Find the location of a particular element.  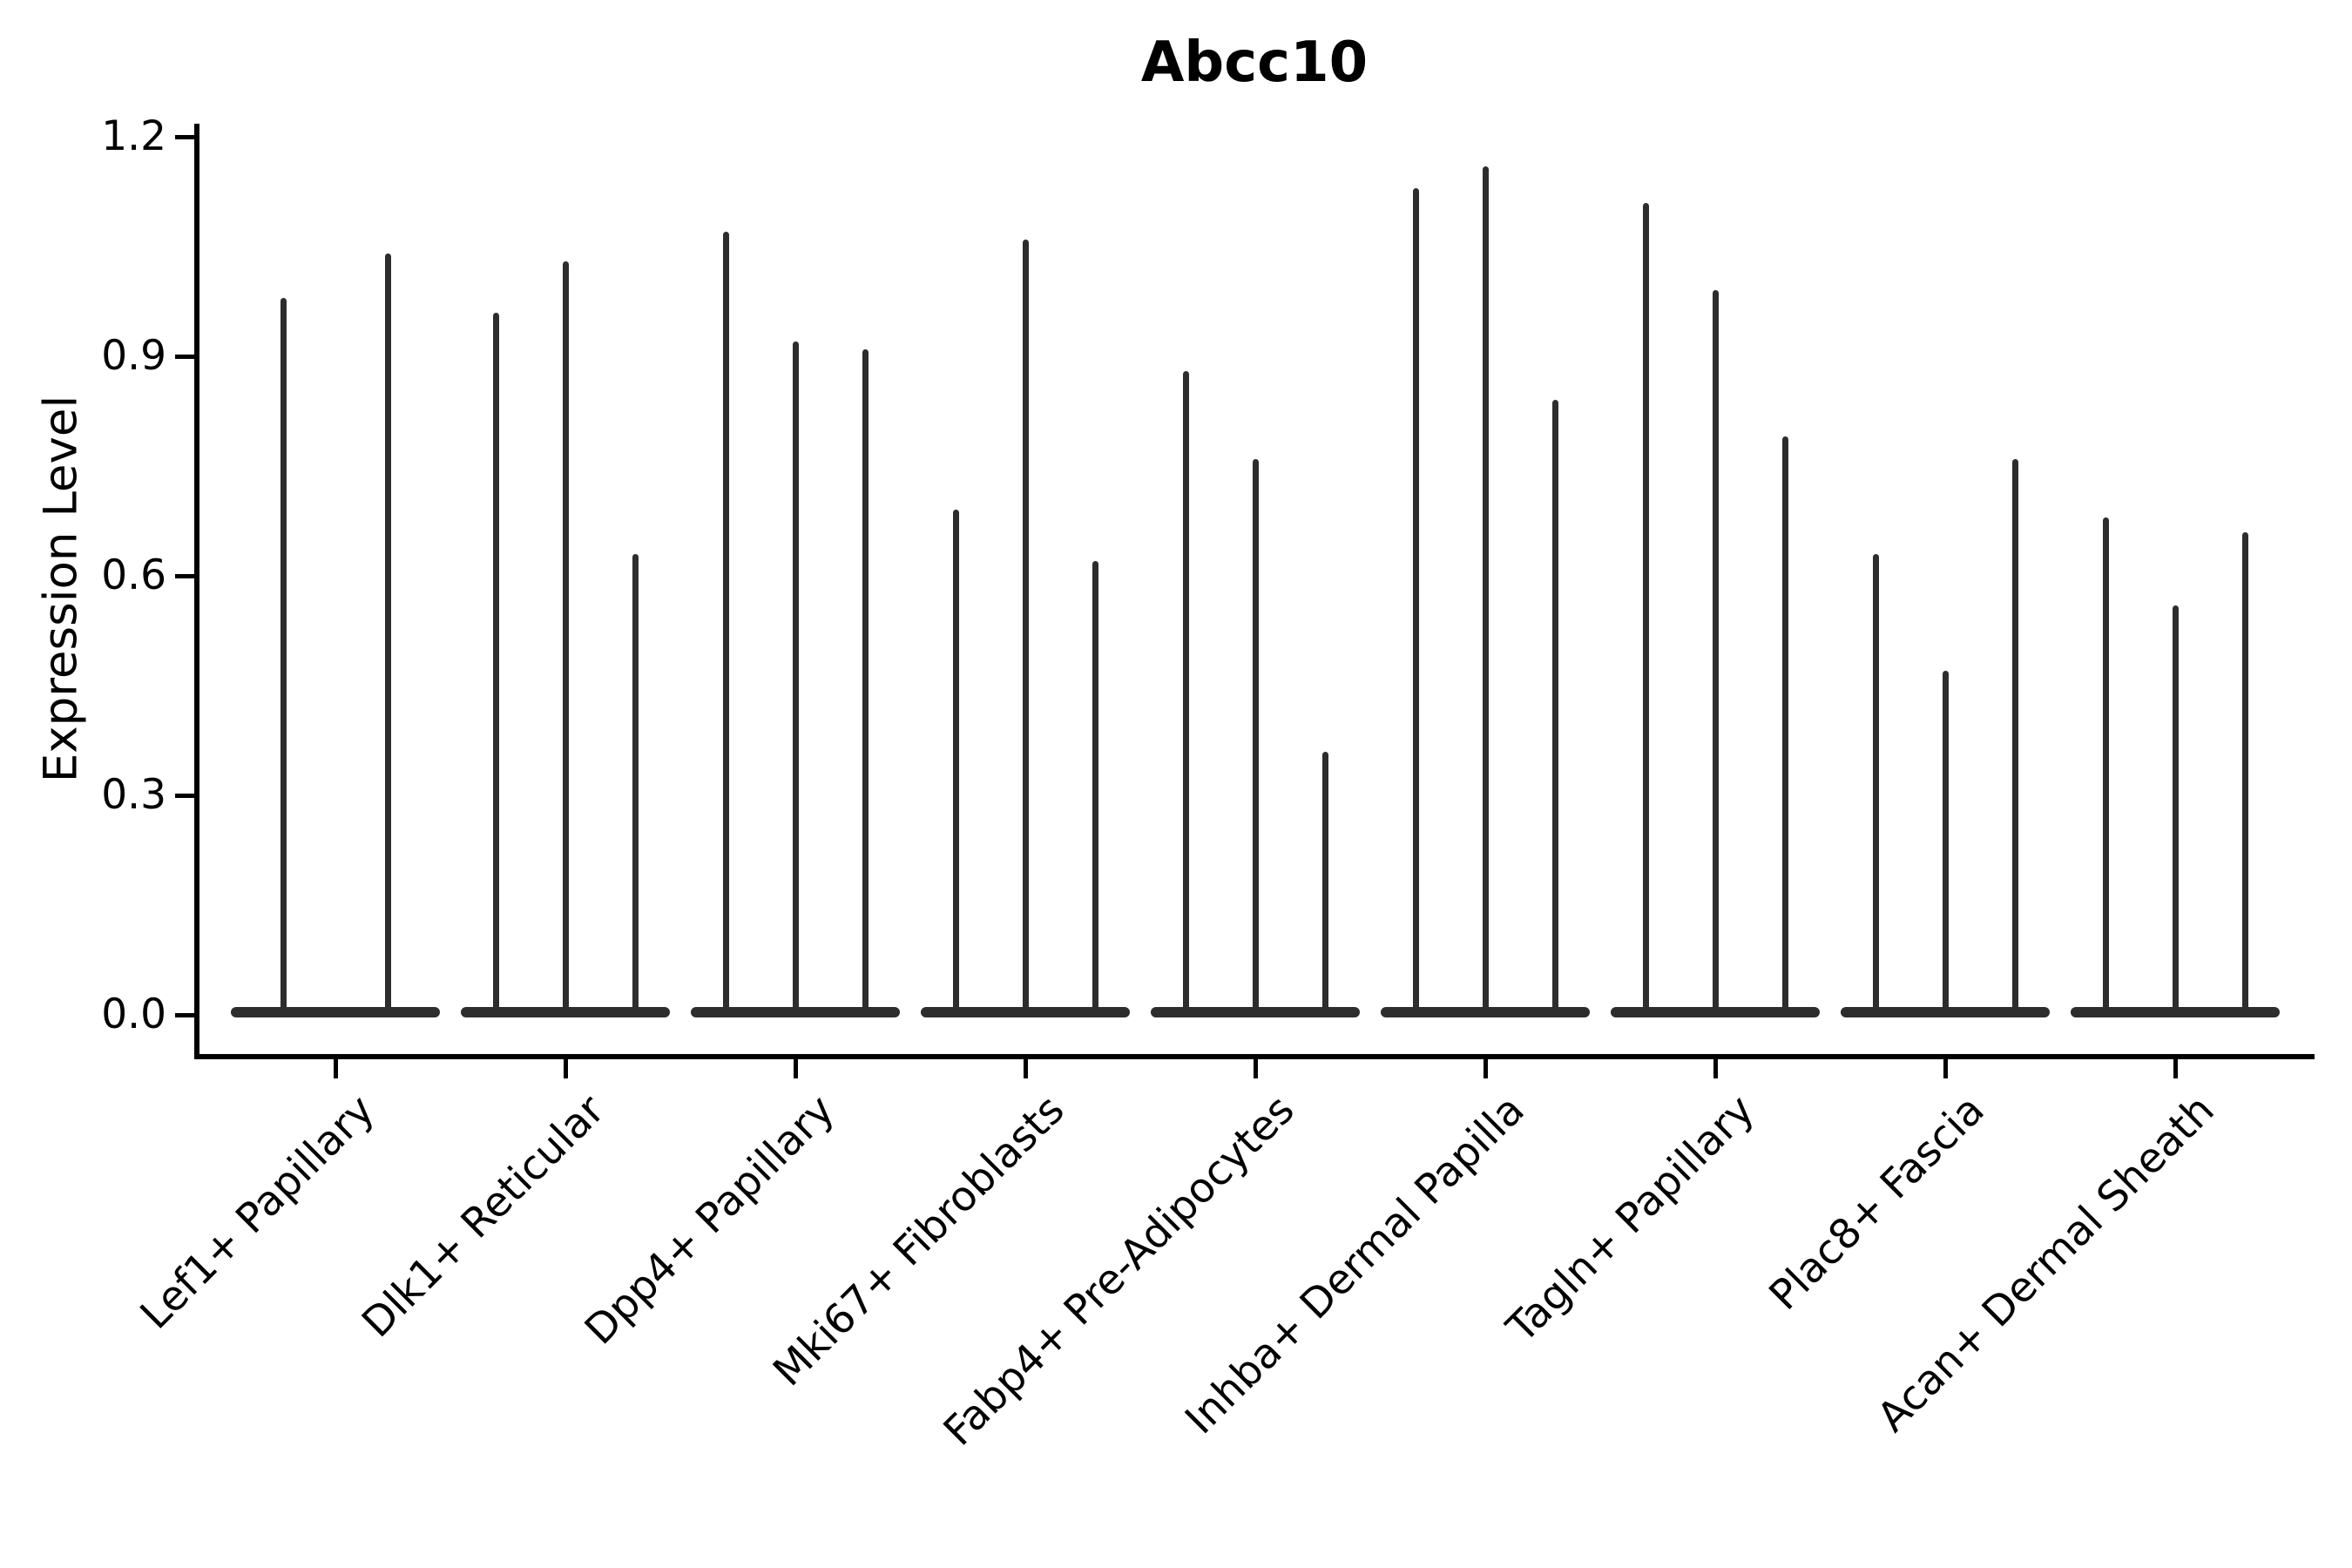

x-tick-label: Dlk1+ Reticular is located at coordinates (484, 1216).